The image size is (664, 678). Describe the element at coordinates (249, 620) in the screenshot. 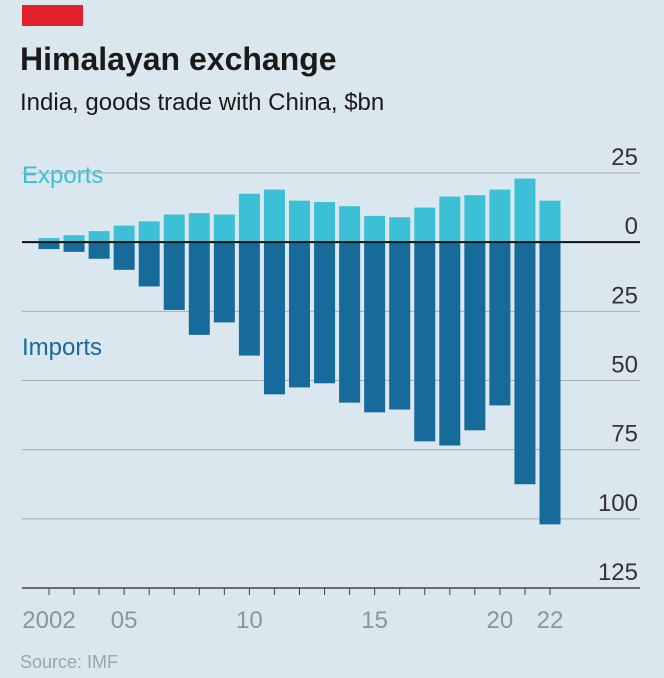

I see `x-tick-label: 10` at that location.